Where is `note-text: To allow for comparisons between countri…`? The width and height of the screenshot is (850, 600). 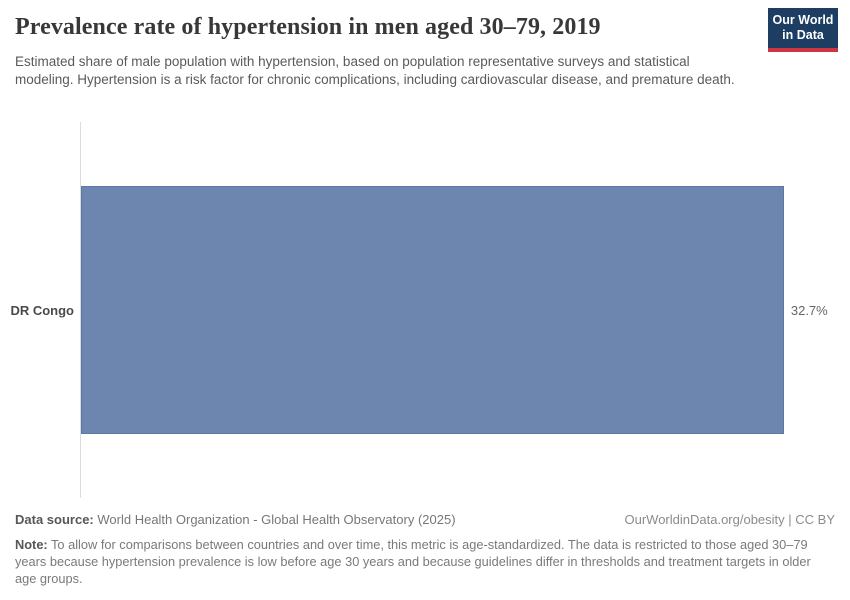 note-text: To allow for comparisons between countri… is located at coordinates (413, 561).